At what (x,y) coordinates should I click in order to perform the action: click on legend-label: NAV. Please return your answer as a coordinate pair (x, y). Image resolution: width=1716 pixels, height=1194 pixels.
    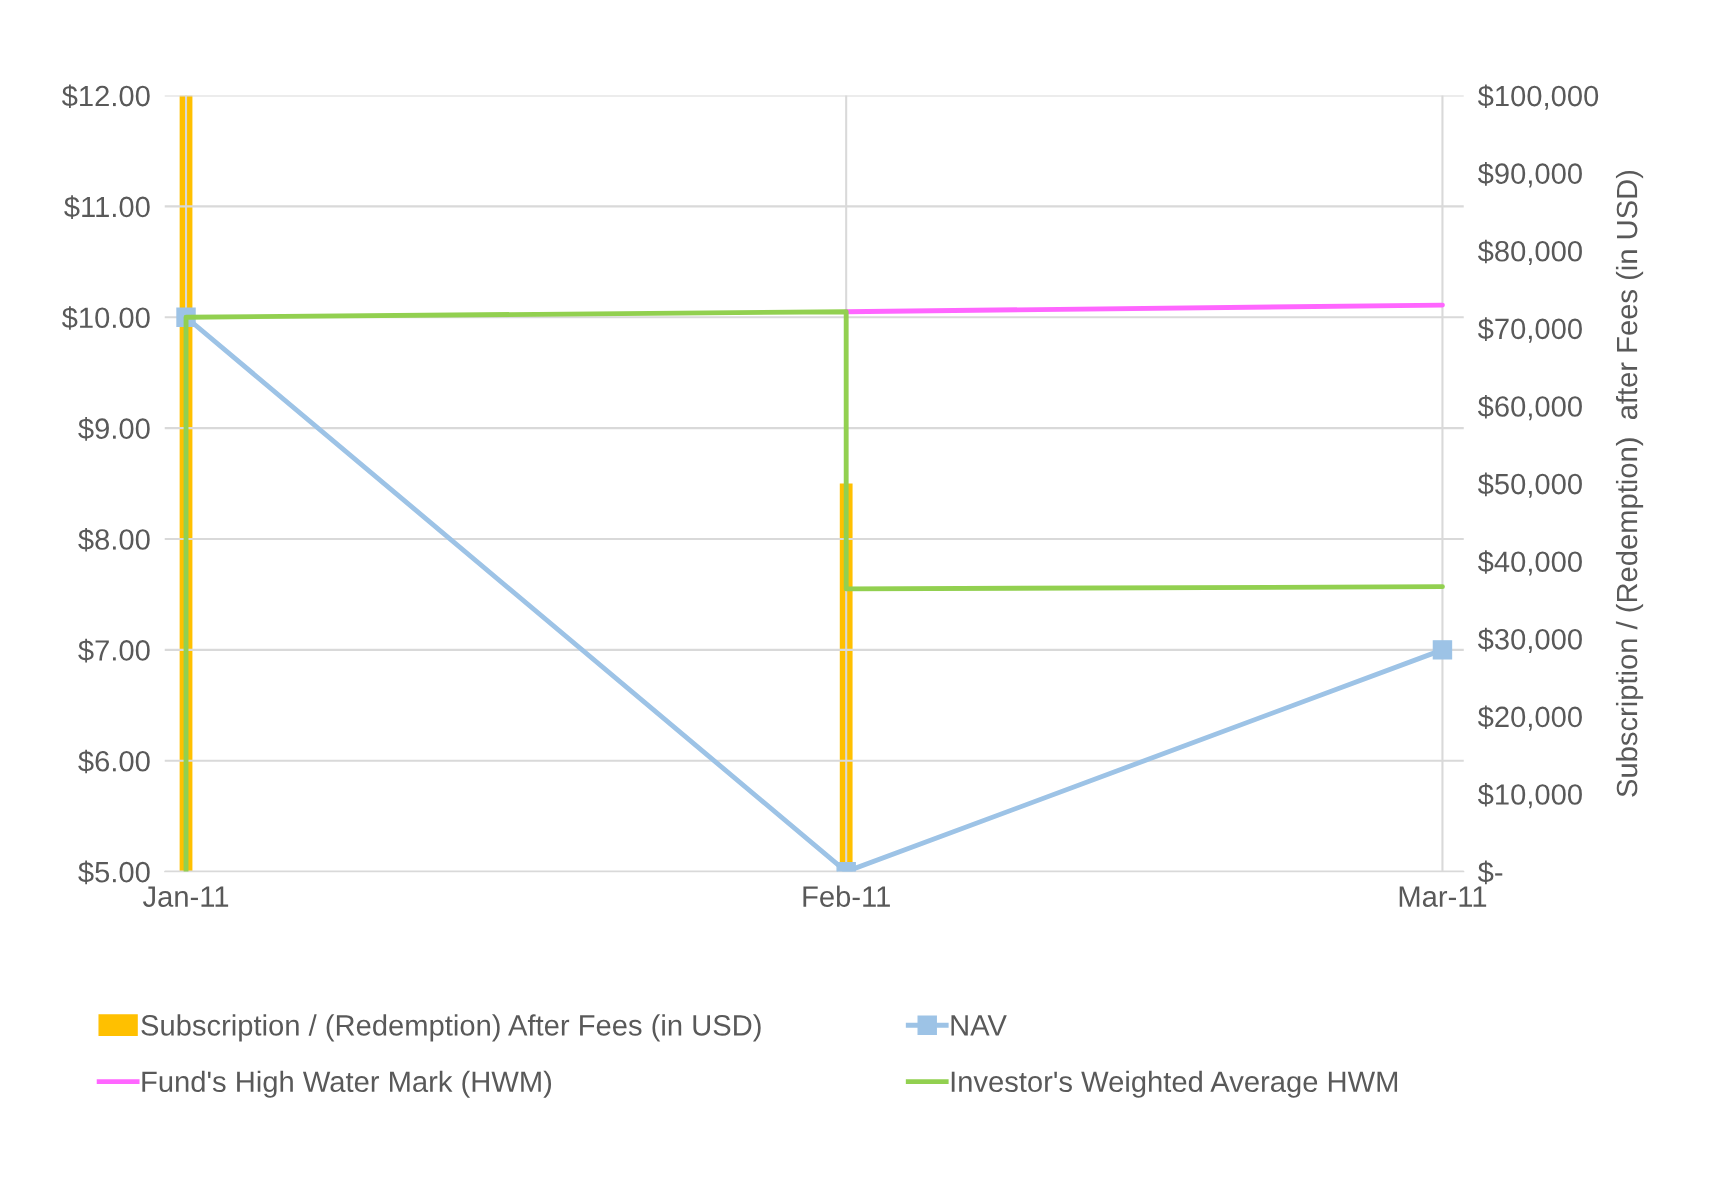
    Looking at the image, I should click on (979, 1025).